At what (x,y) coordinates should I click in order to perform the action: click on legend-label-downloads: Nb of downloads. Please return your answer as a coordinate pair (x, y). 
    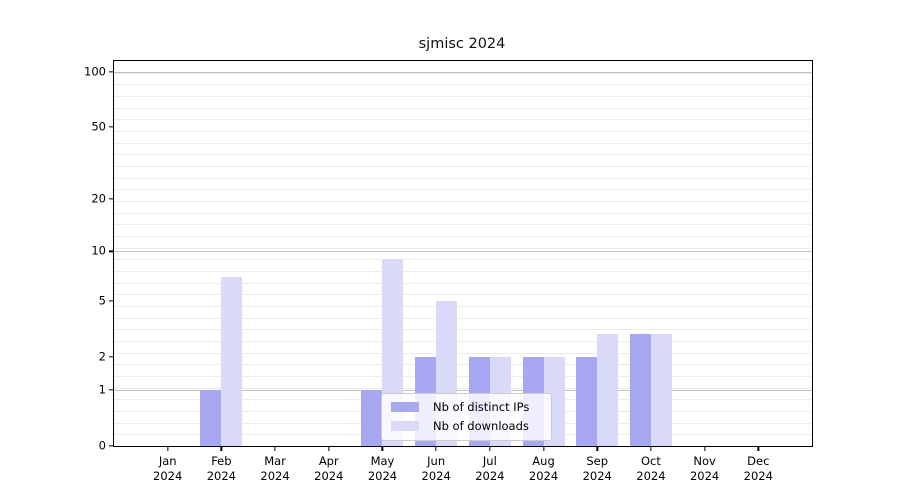
    Looking at the image, I should click on (481, 426).